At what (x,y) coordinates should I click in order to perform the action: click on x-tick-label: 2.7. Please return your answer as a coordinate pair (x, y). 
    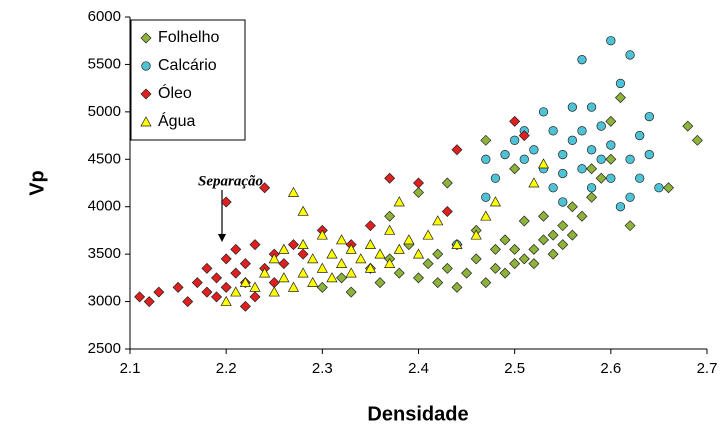
    Looking at the image, I should click on (707, 368).